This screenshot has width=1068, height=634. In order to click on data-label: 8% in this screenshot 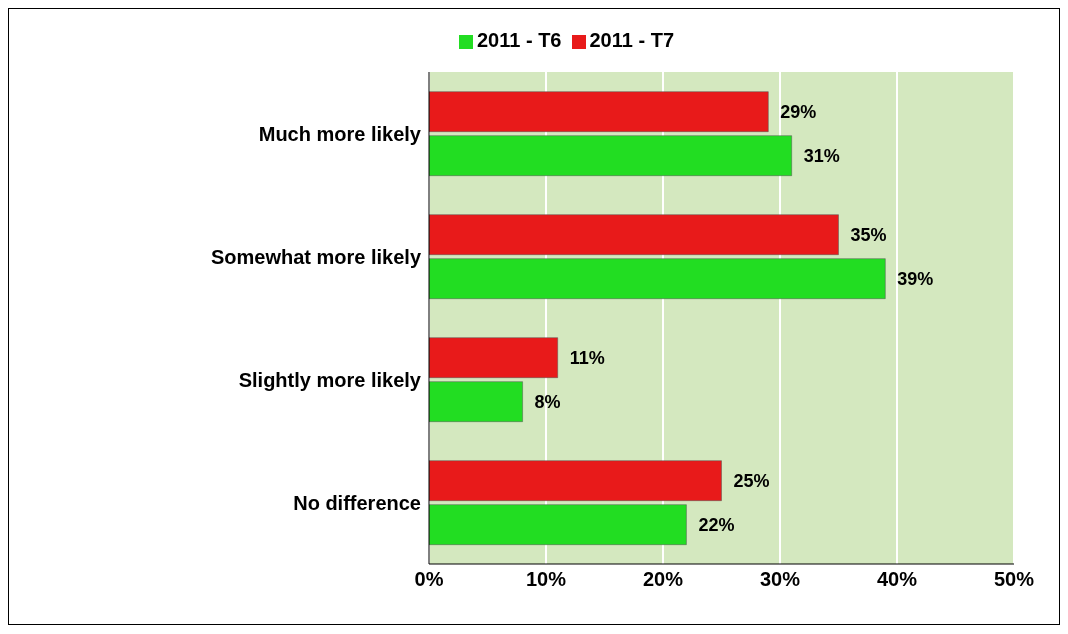, I will do `click(547, 402)`.